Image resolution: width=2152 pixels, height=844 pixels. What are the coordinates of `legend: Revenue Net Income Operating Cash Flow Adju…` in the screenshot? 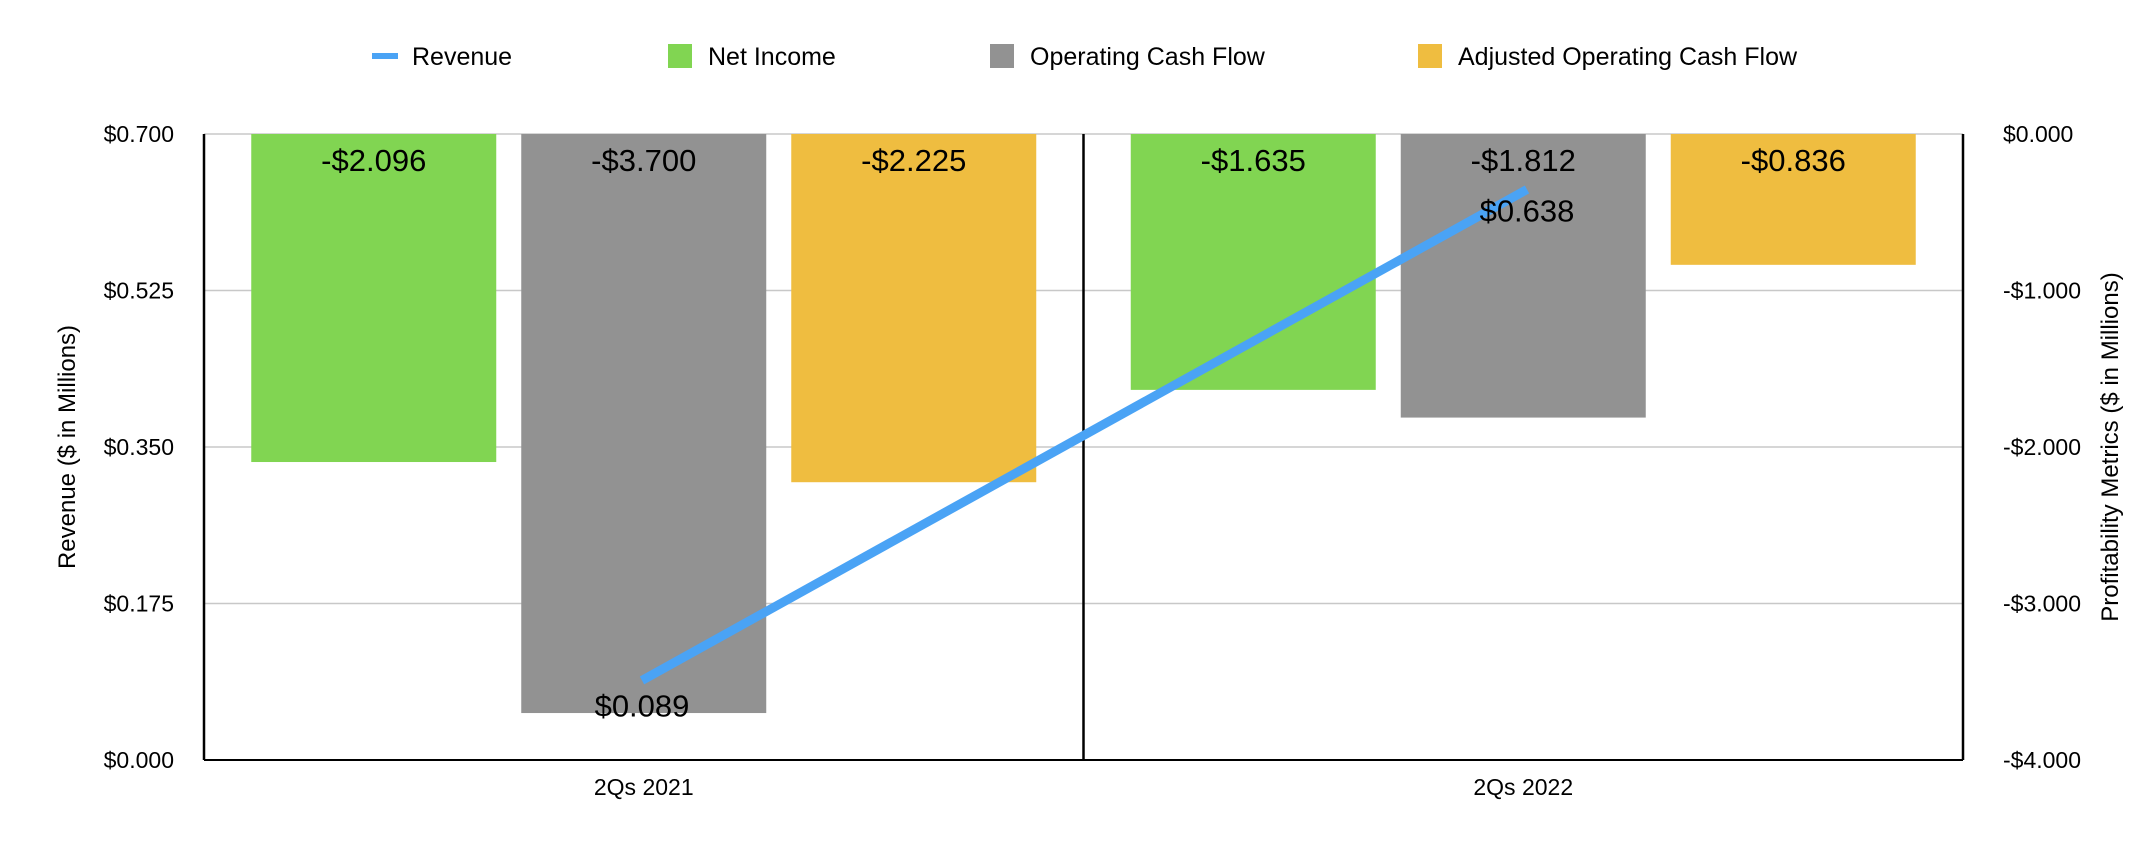 It's located at (1085, 57).